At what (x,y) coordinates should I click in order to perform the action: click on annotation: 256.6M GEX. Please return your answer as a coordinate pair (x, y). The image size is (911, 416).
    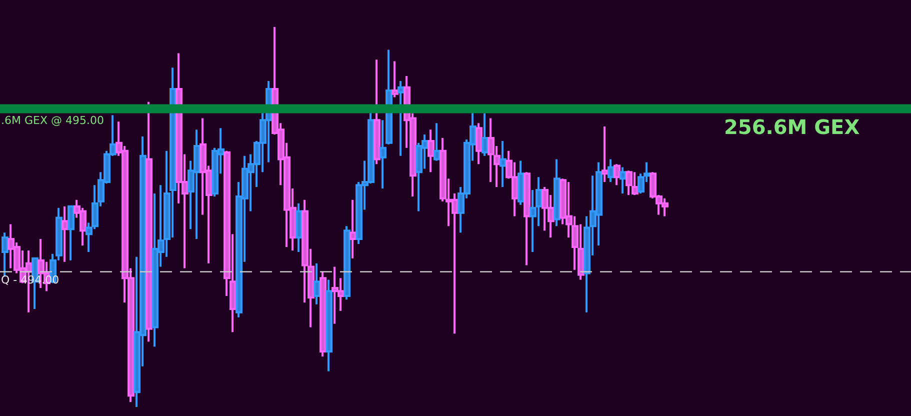
    Looking at the image, I should click on (792, 127).